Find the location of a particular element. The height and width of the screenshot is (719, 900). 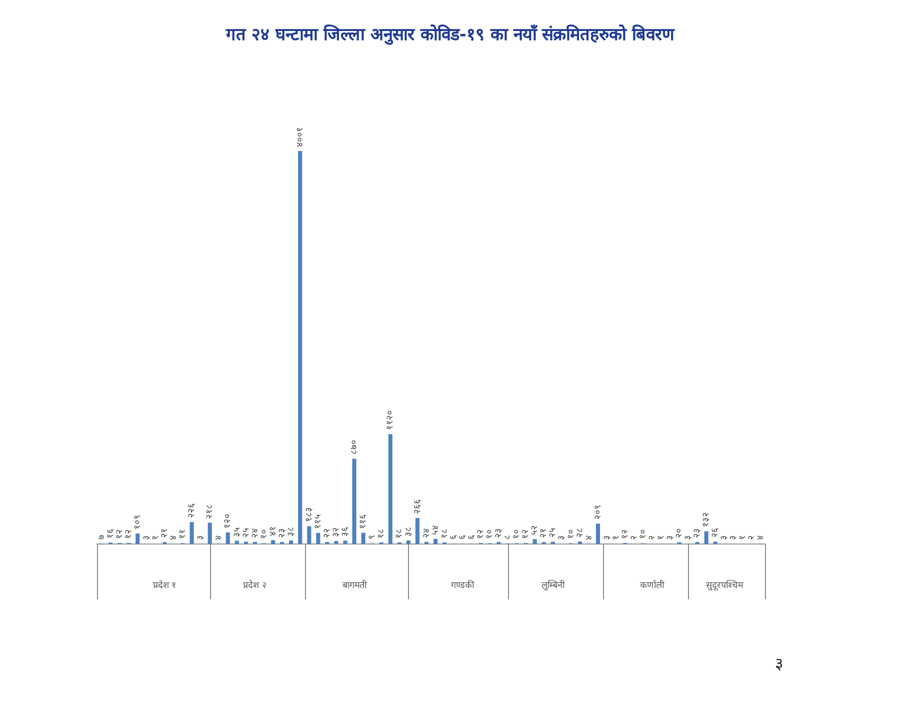

x-tick-label: बागमती is located at coordinates (355, 584).